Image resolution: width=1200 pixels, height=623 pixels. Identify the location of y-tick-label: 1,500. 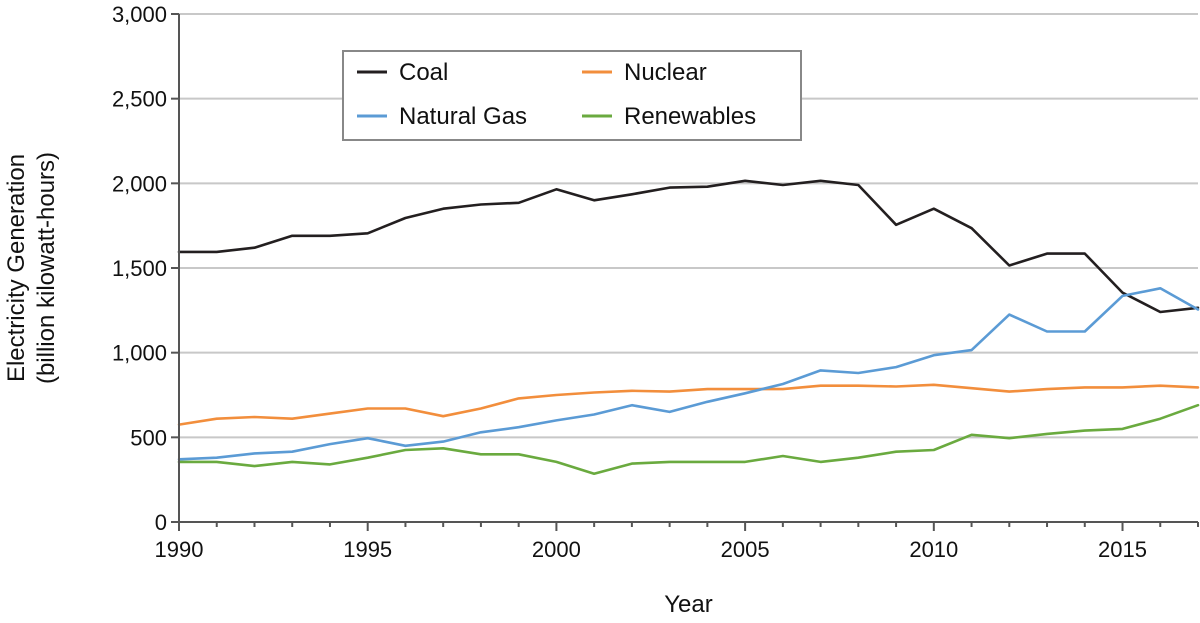
(139, 268).